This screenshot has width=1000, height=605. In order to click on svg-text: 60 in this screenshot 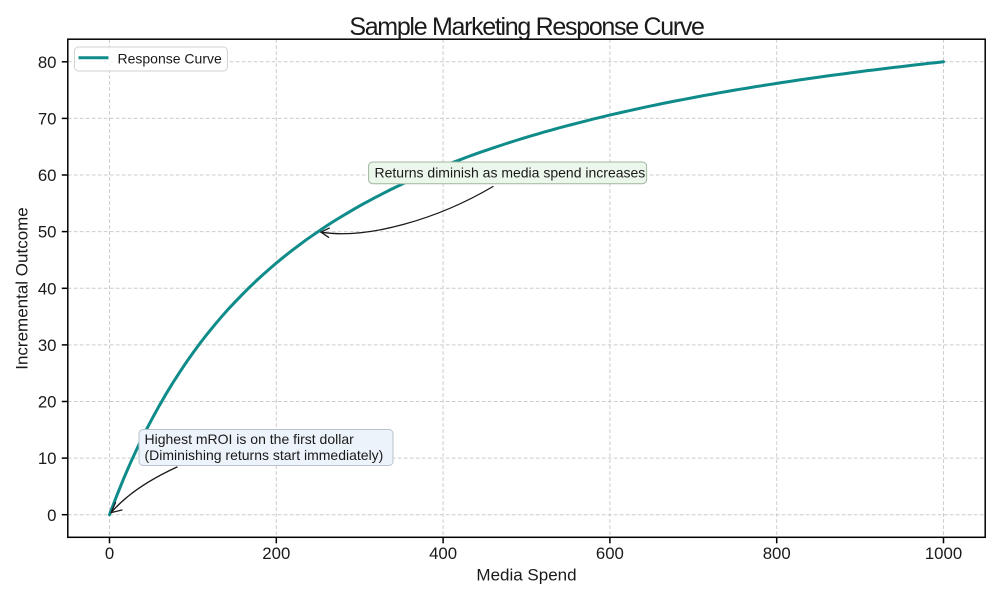, I will do `click(47, 175)`.